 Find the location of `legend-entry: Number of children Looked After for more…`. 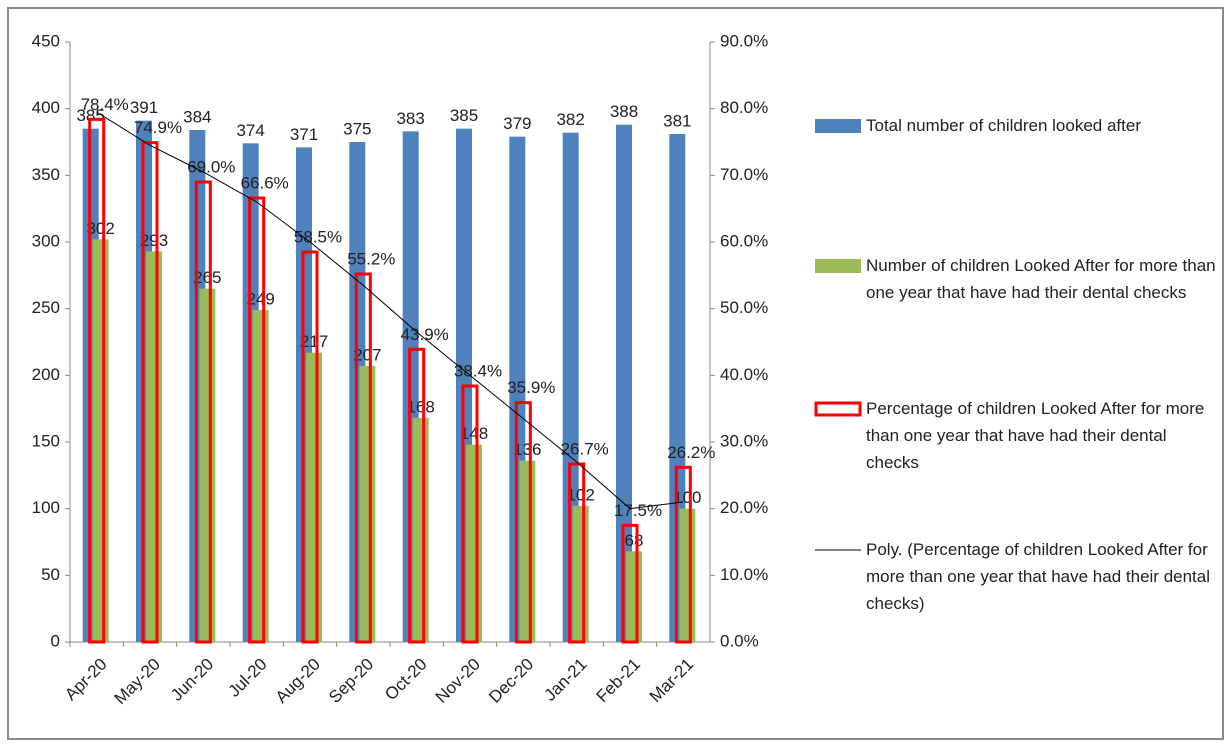

legend-entry: Number of children Looked After for more… is located at coordinates (1041, 279).